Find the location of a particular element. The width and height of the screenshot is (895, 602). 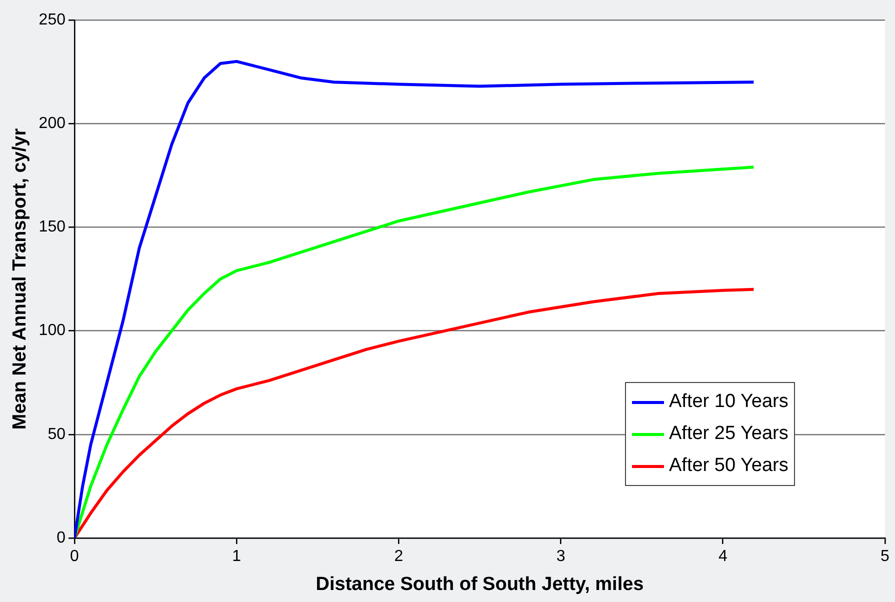

x-tick-label: 5 is located at coordinates (885, 557).